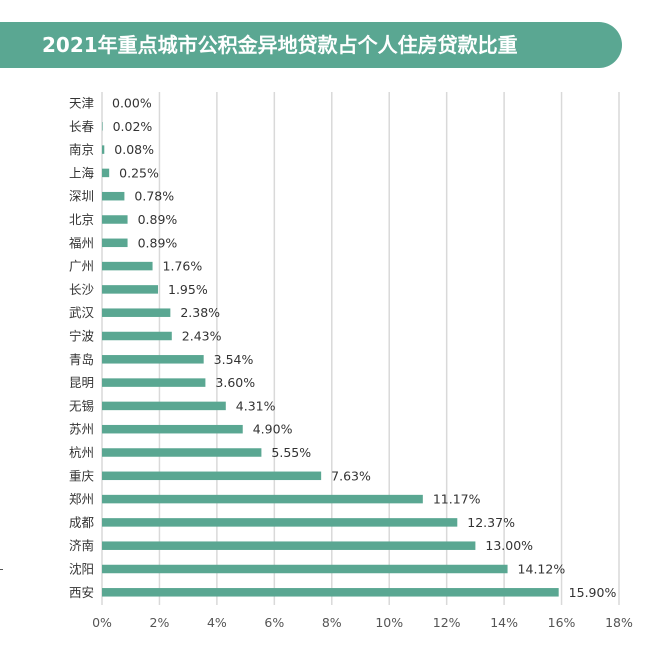  What do you see at coordinates (81, 149) in the screenshot?
I see `category-label: 南京` at bounding box center [81, 149].